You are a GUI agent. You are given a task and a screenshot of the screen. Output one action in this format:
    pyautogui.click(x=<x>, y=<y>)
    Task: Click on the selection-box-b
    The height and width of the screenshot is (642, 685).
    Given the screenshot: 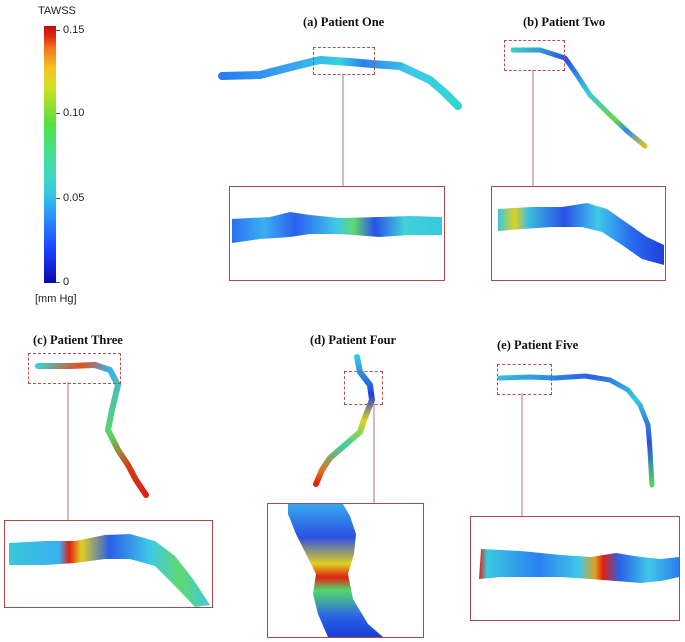 What is the action you would take?
    pyautogui.click(x=534, y=55)
    